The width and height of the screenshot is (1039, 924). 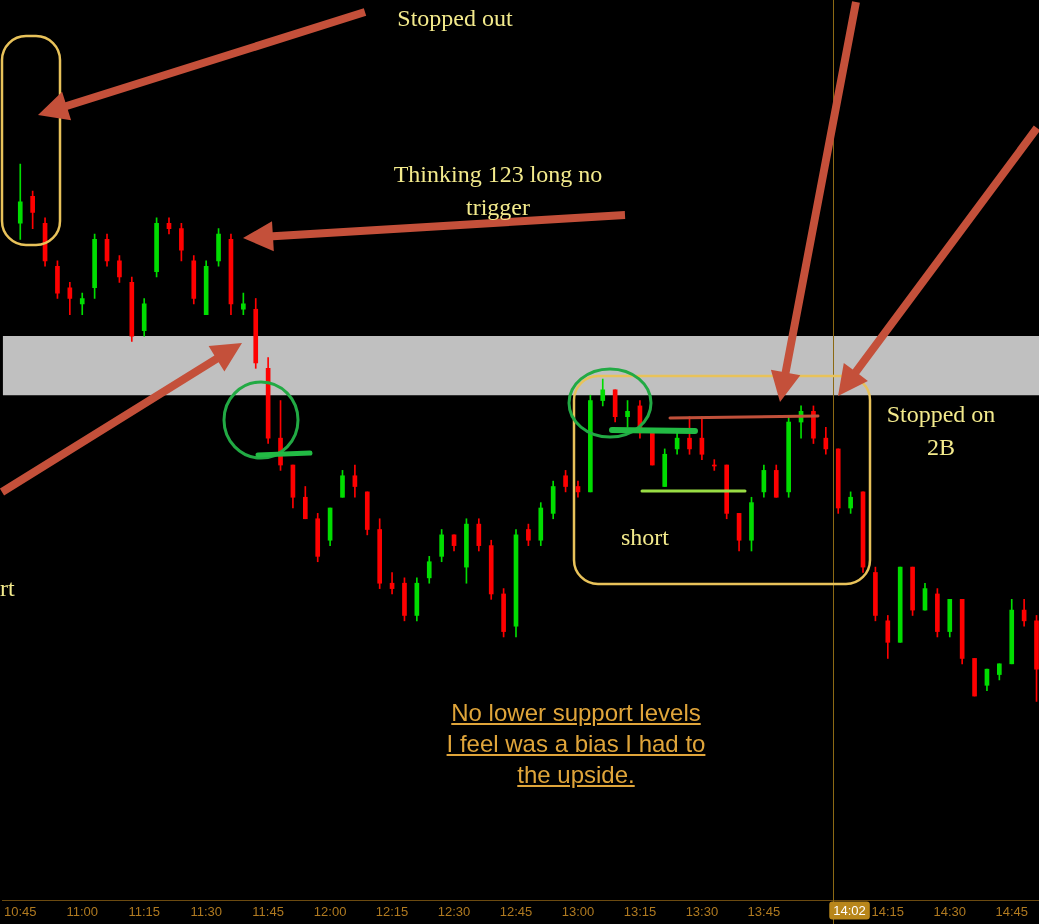 What do you see at coordinates (888, 911) in the screenshot?
I see `x-tick-label: 14:15` at bounding box center [888, 911].